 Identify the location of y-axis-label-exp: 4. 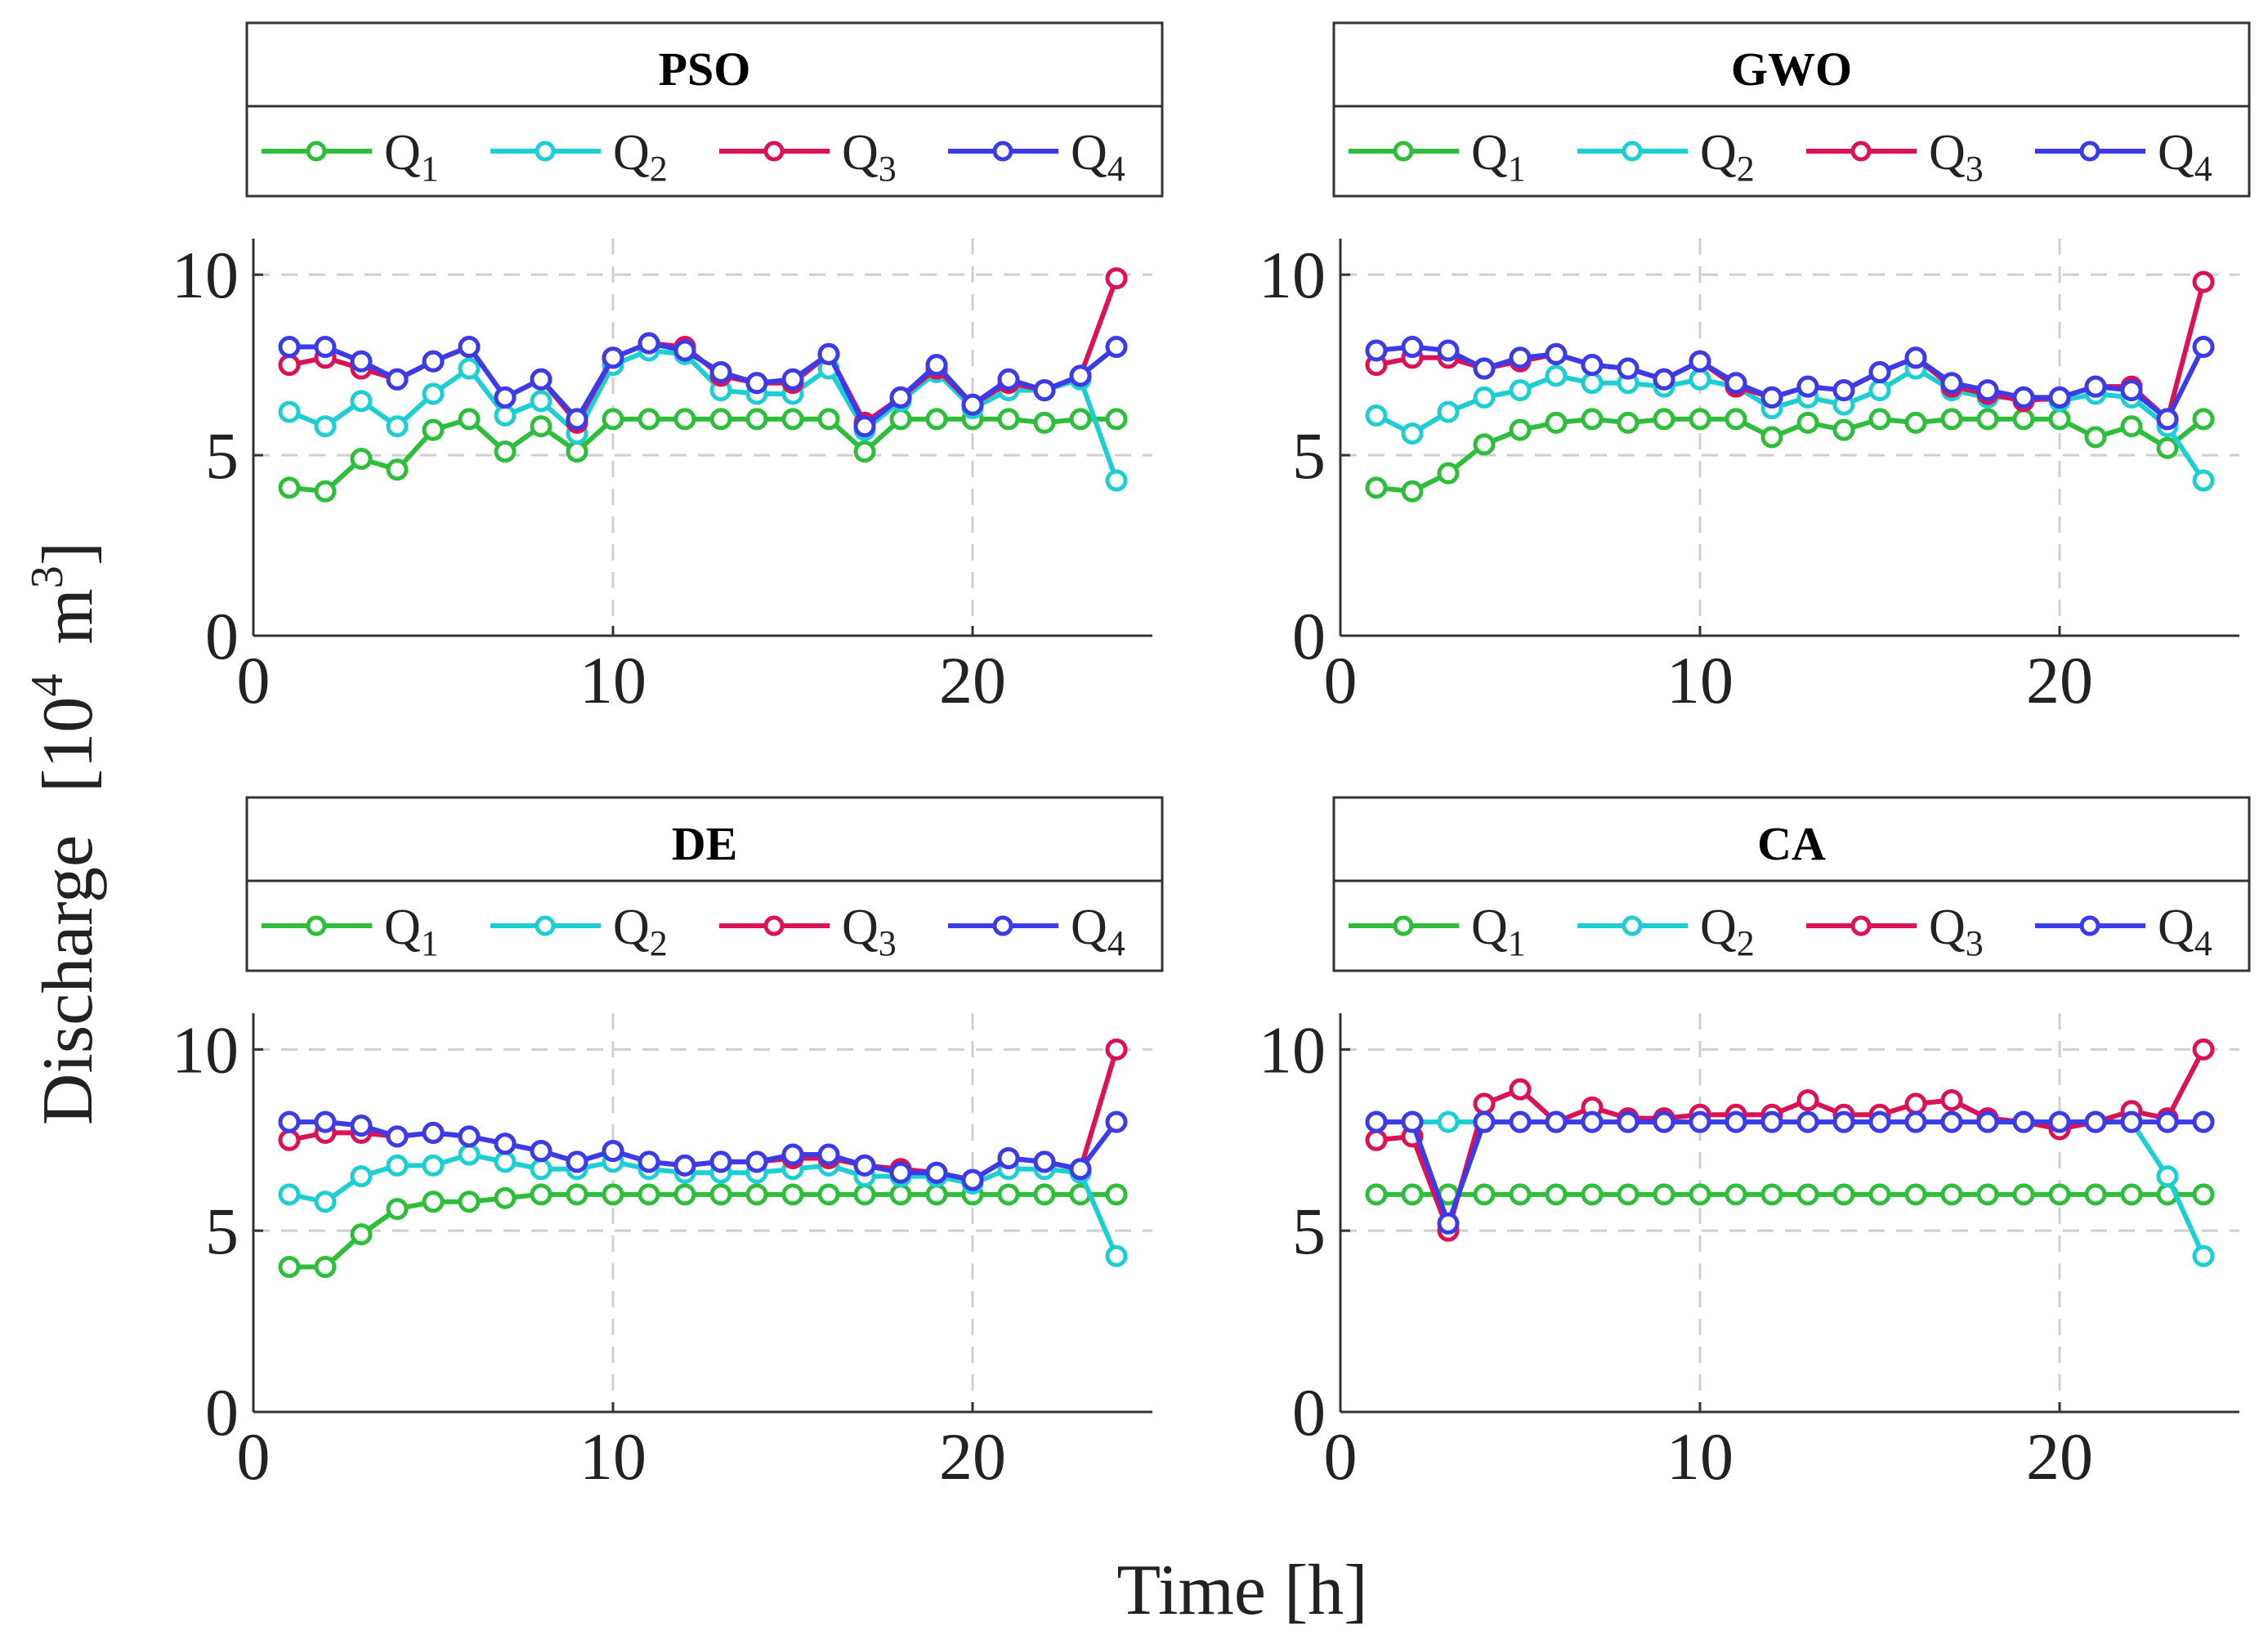
(47, 685).